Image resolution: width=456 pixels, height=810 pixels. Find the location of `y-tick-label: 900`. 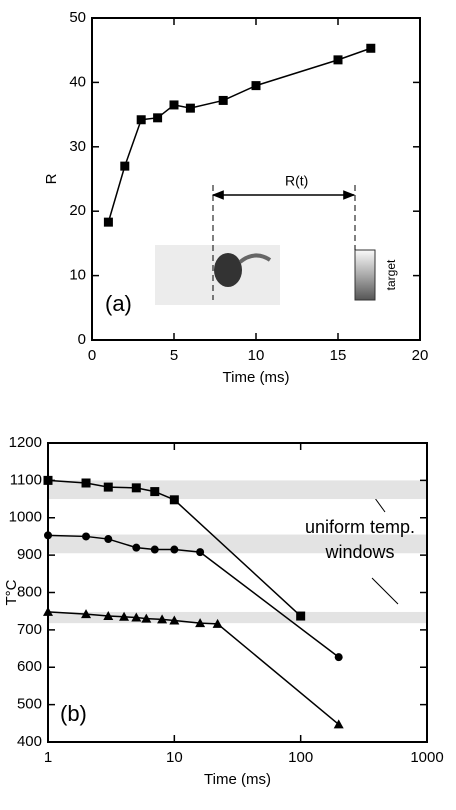

y-tick-label: 900 is located at coordinates (29, 554).